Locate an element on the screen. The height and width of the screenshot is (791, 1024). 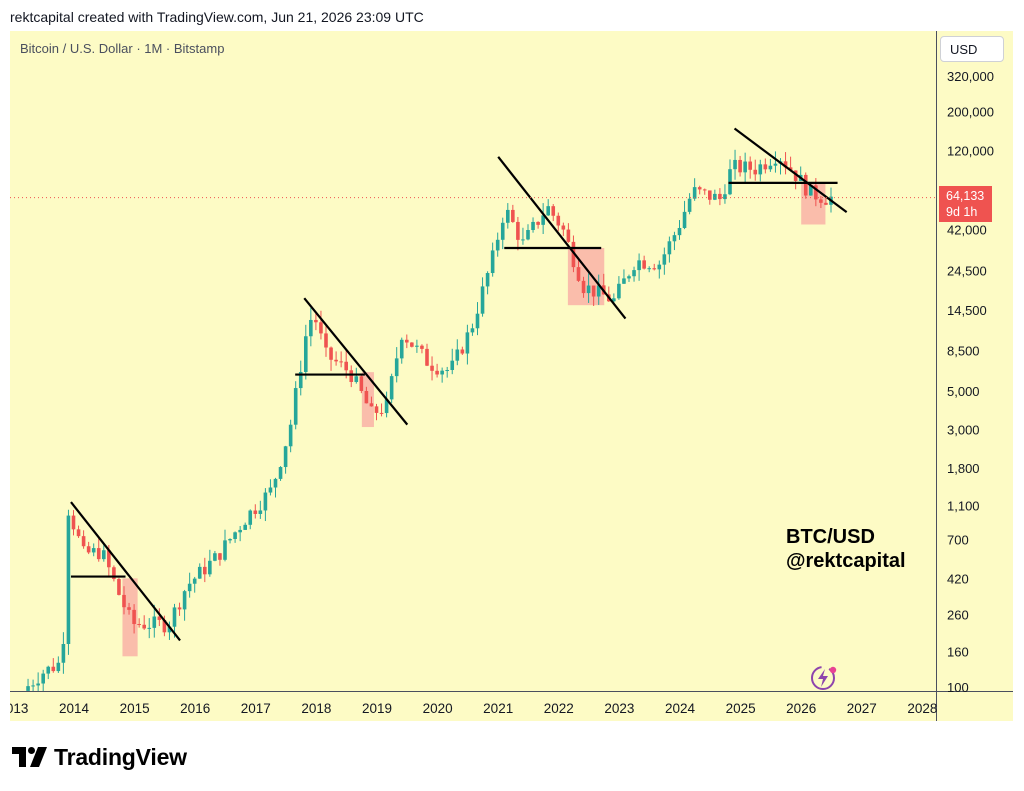
time-tick-8: 2021 is located at coordinates (498, 708).